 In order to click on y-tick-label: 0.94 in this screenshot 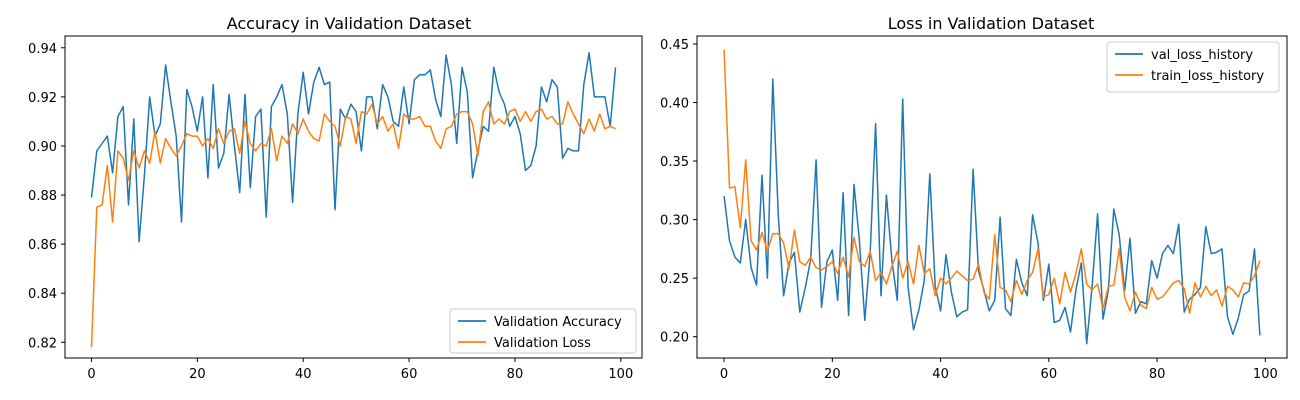, I will do `click(42, 49)`.